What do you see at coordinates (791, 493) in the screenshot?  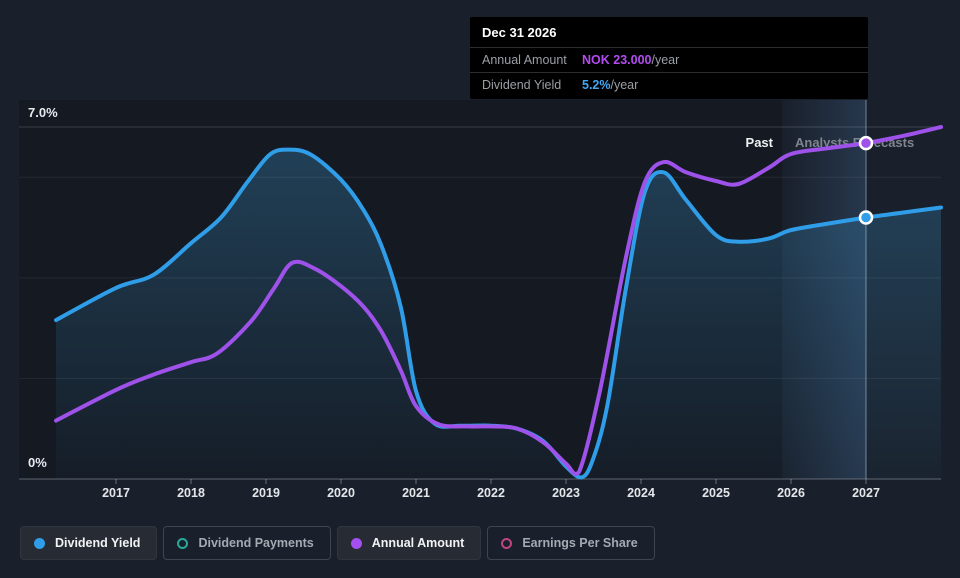 I see `x-tick-label-2026: 2026` at bounding box center [791, 493].